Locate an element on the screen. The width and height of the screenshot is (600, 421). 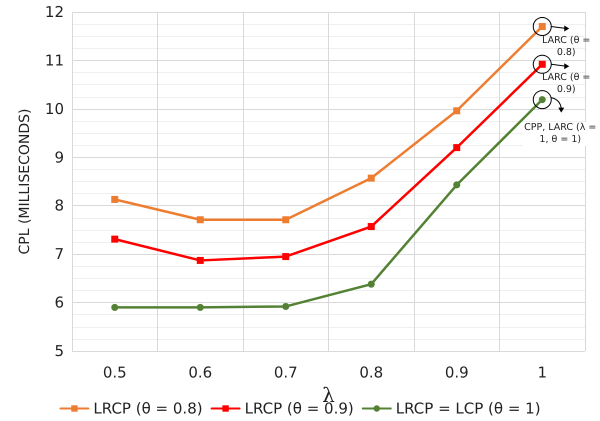
x-tick-label: 0.8 is located at coordinates (371, 373).